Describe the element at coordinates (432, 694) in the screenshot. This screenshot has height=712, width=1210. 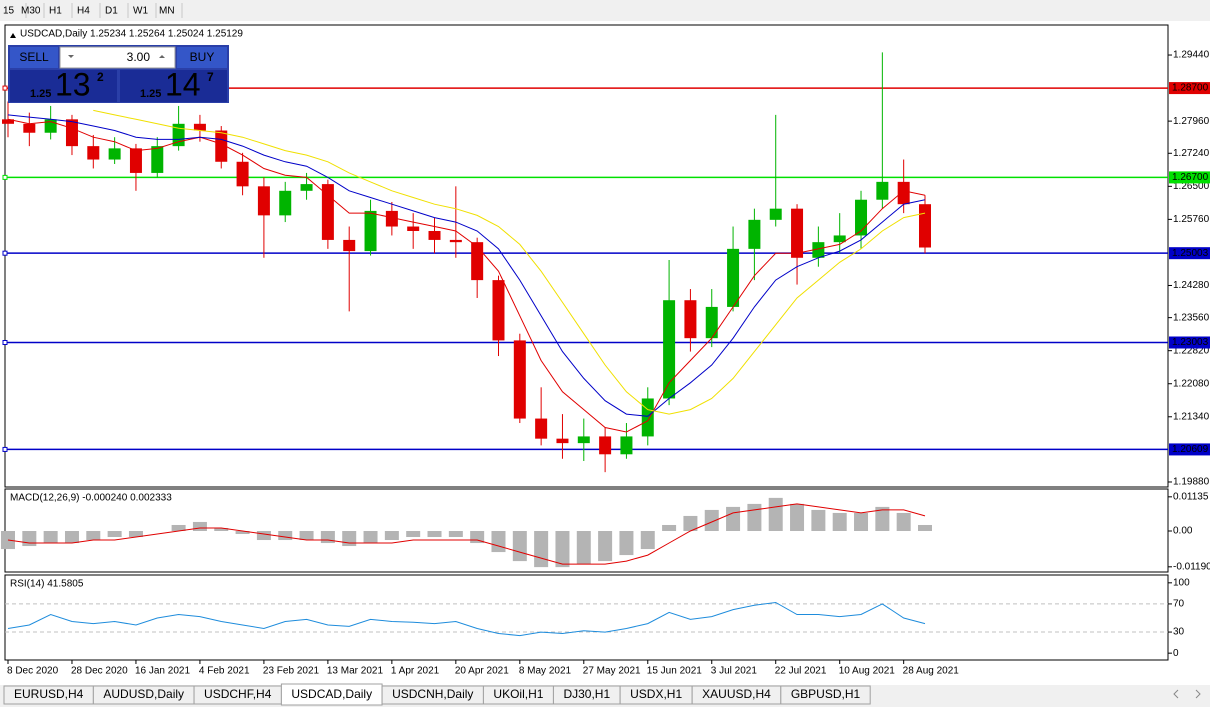
I see `chart-tab-label: USDCNH,Daily` at that location.